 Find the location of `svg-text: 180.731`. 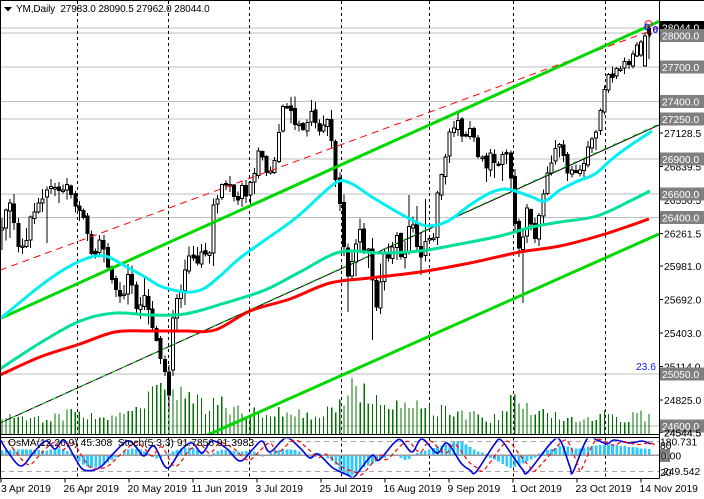

svg-text: 180.731 is located at coordinates (678, 443).